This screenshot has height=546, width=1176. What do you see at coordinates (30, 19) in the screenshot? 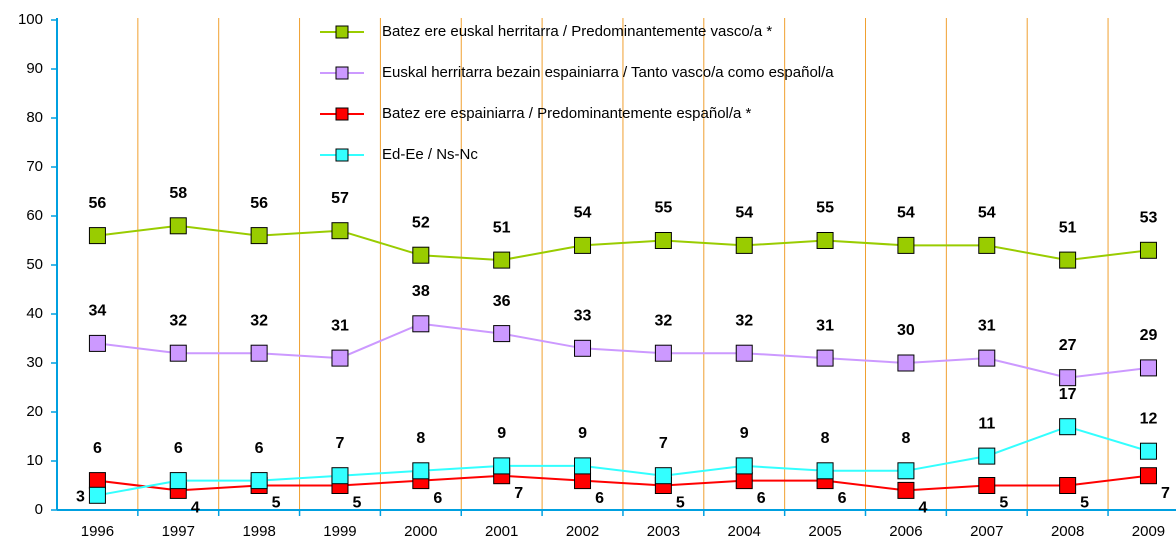
I see `y-tick-label: 100` at bounding box center [30, 19].